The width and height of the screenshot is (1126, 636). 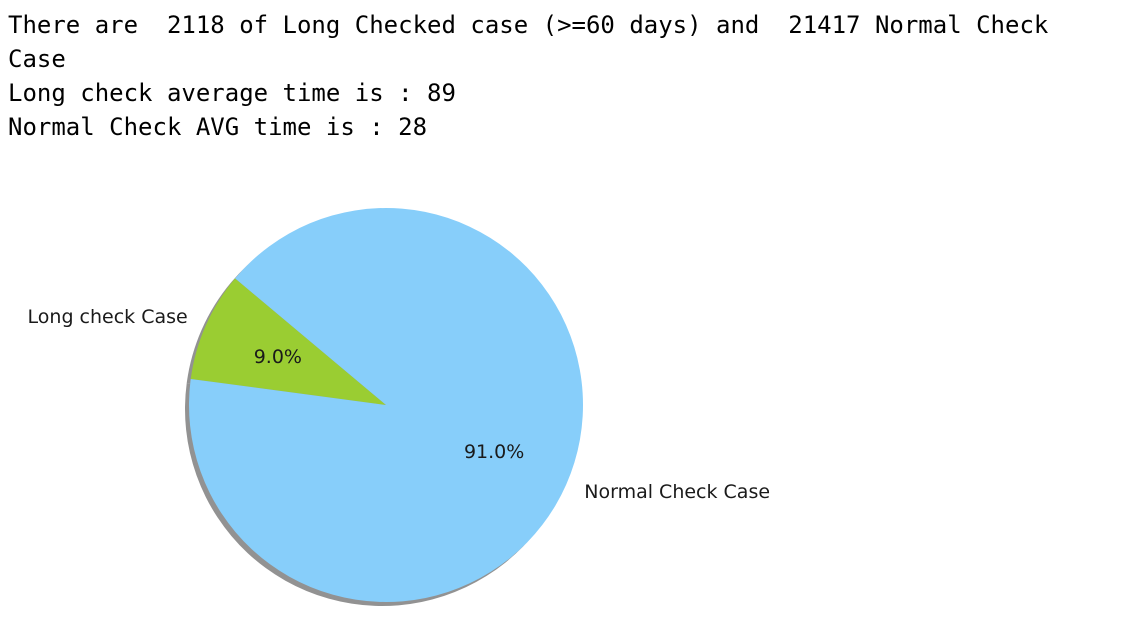 What do you see at coordinates (232, 93) in the screenshot?
I see `output-line-long-check-avg: Long check average time is : 89` at bounding box center [232, 93].